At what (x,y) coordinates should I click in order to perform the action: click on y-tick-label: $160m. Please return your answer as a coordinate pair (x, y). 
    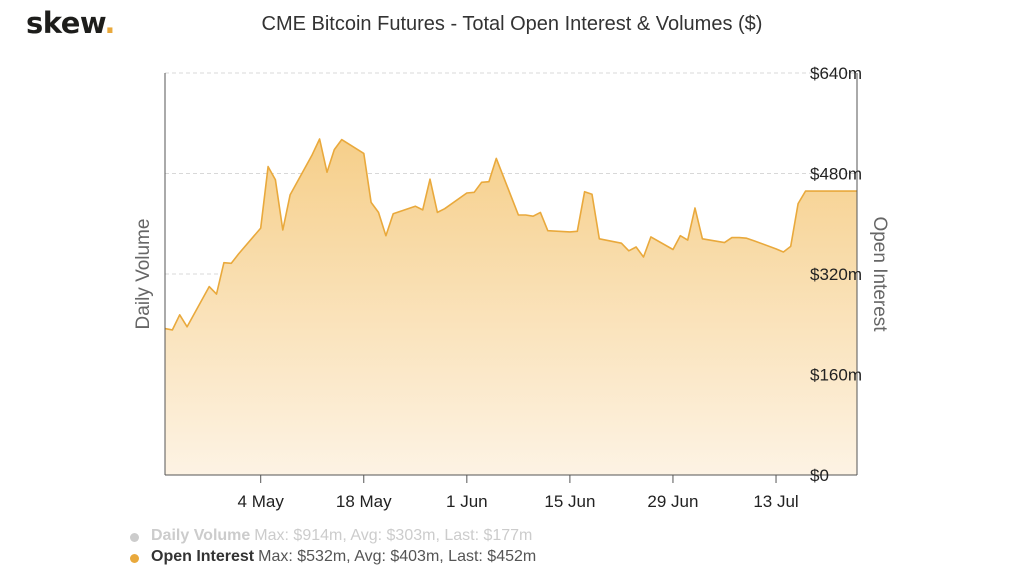
    Looking at the image, I should click on (836, 375).